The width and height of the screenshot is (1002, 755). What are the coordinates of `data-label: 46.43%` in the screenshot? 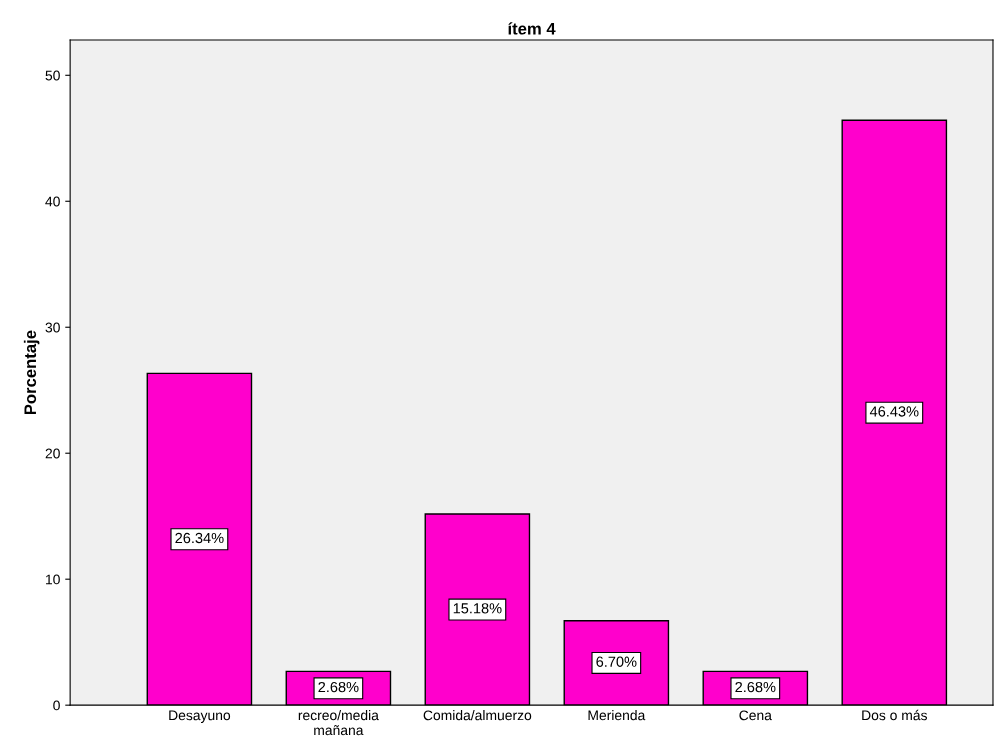 It's located at (894, 411).